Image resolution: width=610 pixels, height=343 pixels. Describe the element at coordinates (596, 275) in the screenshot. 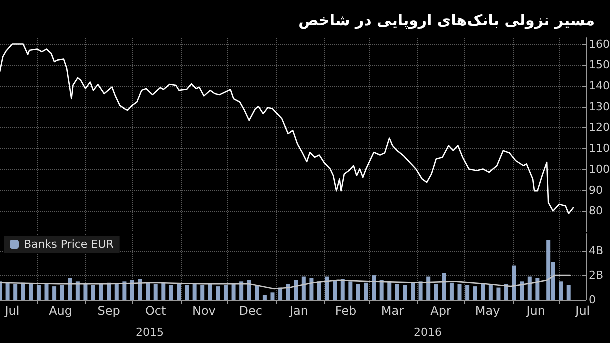

I see `y-tick-label: 2B` at that location.